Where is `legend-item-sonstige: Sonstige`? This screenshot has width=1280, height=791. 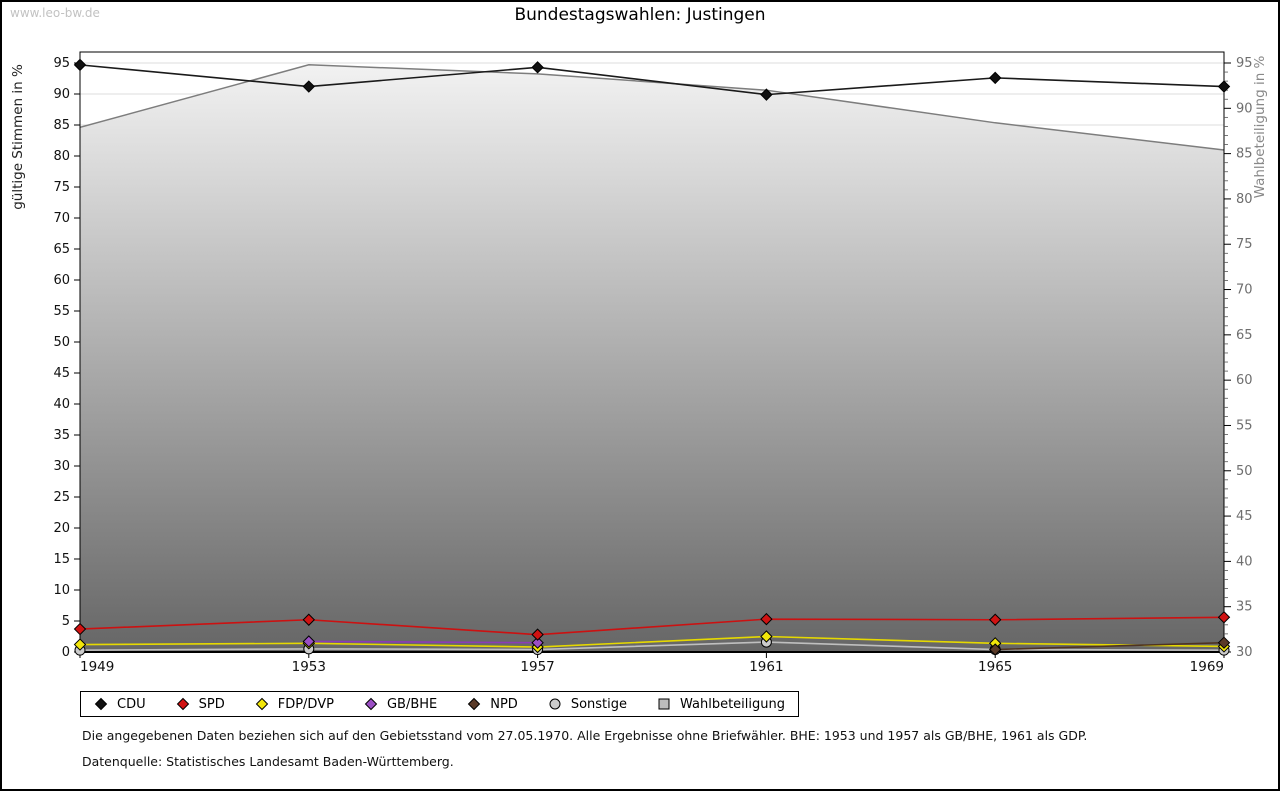
legend-item-sonstige: Sonstige is located at coordinates (587, 704).